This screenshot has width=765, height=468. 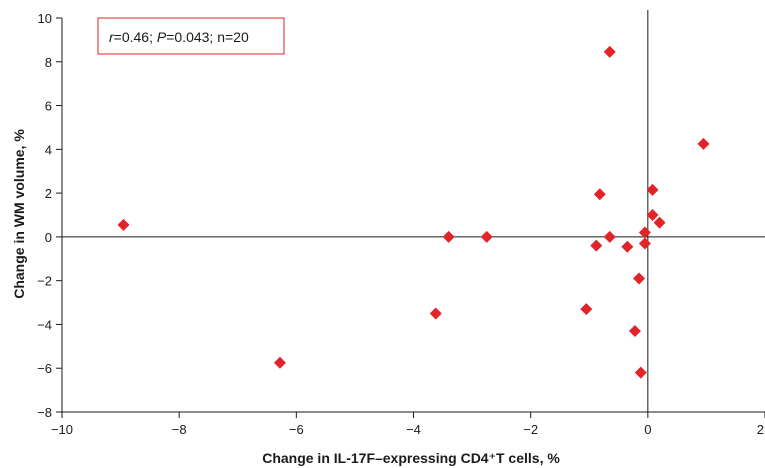 What do you see at coordinates (413, 429) in the screenshot?
I see `x-tick-label: −4` at bounding box center [413, 429].